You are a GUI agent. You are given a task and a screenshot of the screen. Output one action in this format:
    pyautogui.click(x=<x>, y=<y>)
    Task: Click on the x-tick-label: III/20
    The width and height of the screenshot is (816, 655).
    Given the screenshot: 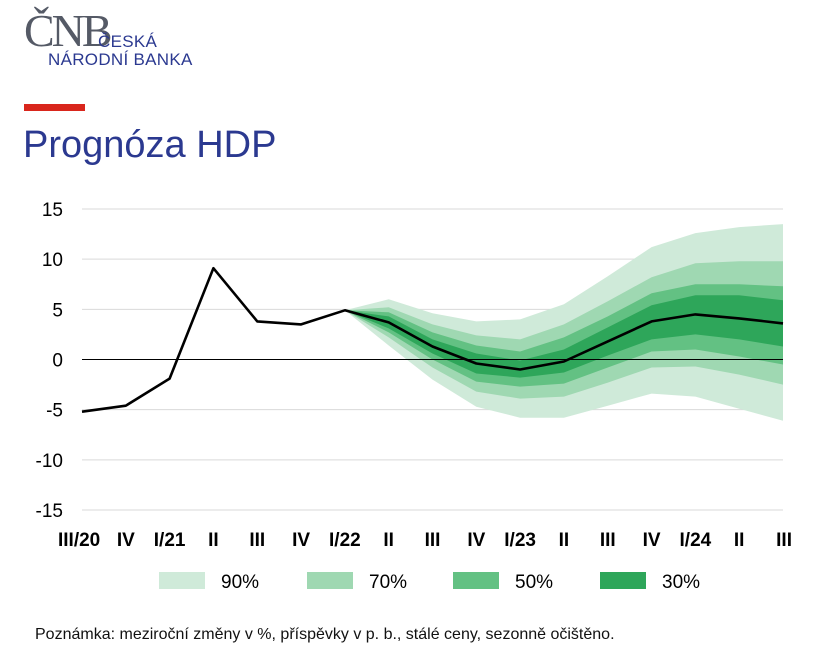 What is the action you would take?
    pyautogui.click(x=79, y=540)
    